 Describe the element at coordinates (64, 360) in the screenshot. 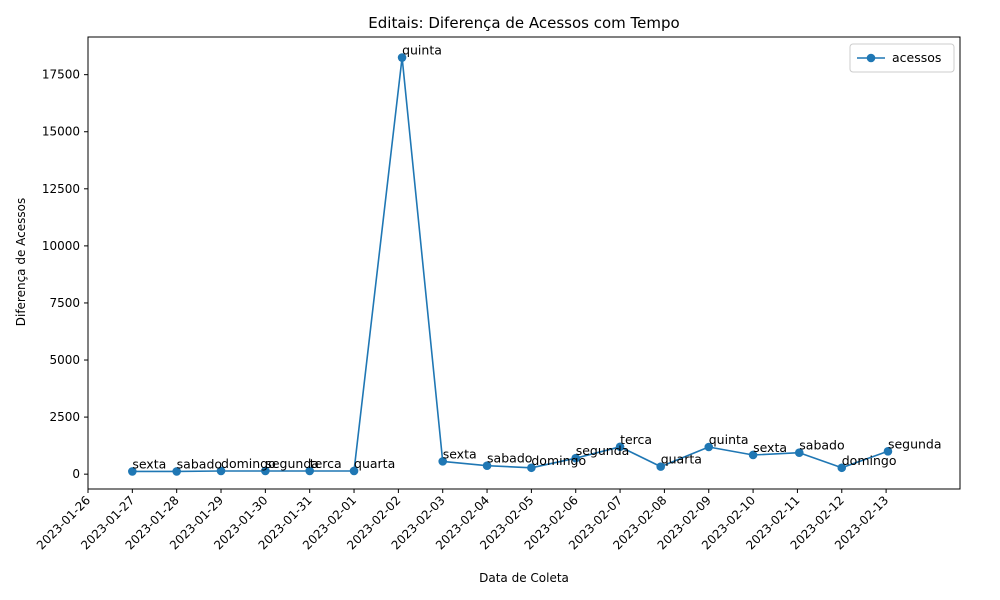

I see `y-tick-label: 5000` at that location.